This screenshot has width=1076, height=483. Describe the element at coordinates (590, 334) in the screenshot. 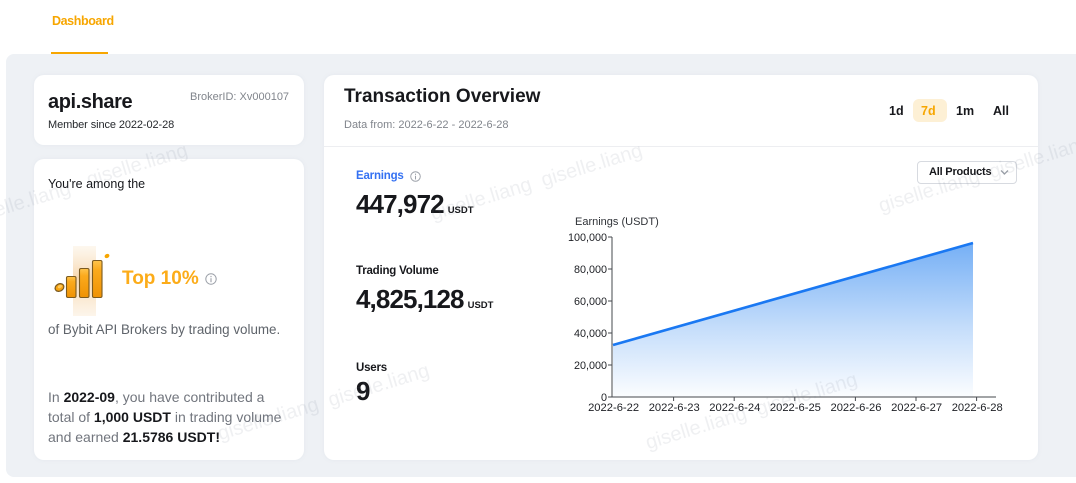

I see `svg-text: 40,000` at that location.